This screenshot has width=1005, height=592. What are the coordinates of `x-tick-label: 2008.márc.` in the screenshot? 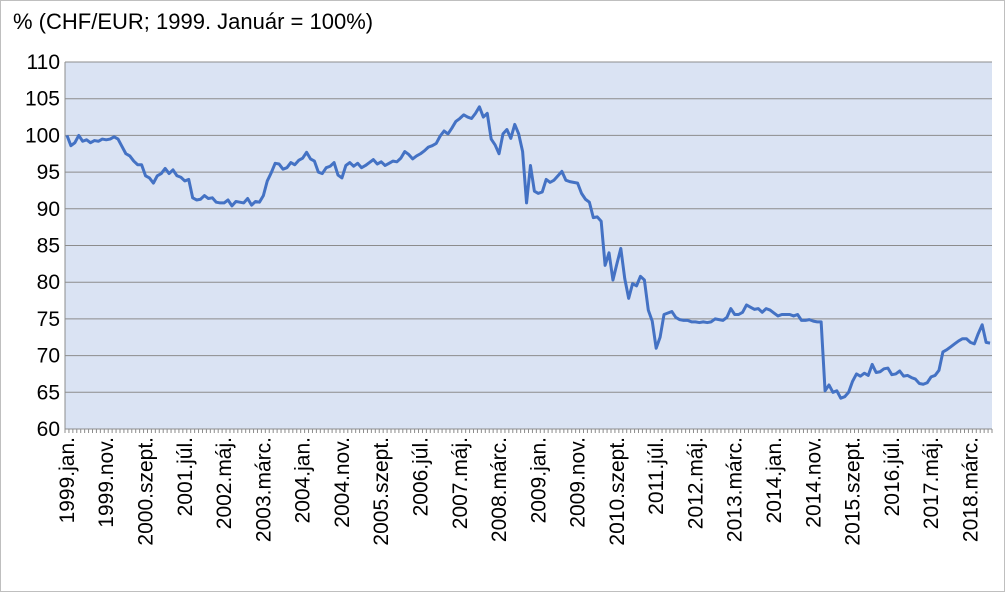 It's located at (499, 489).